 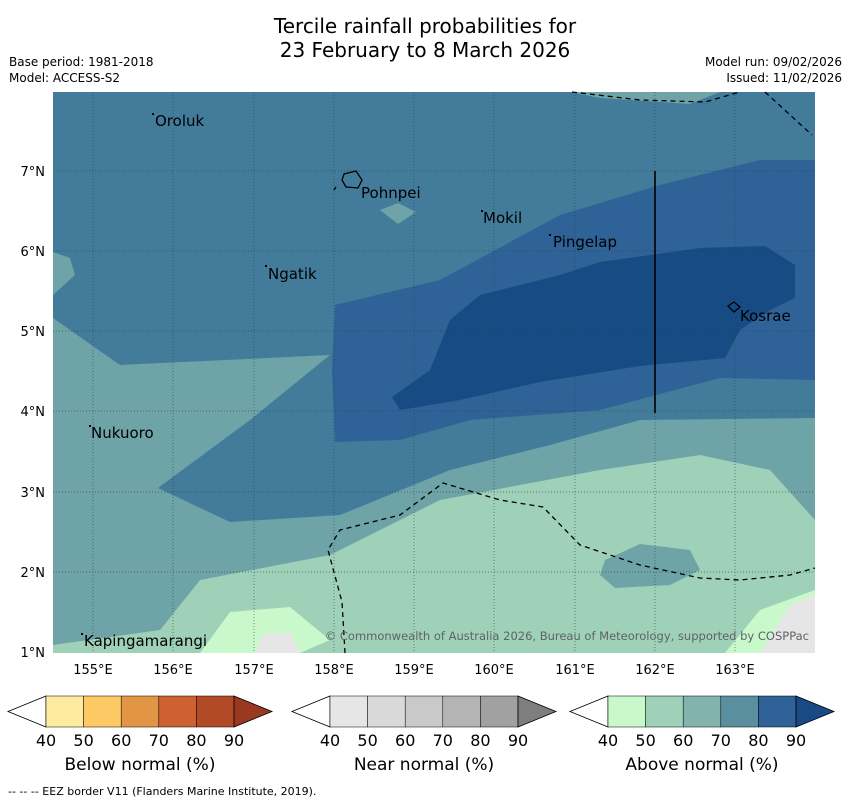 What do you see at coordinates (83, 740) in the screenshot?
I see `below-tick-label: 50` at bounding box center [83, 740].